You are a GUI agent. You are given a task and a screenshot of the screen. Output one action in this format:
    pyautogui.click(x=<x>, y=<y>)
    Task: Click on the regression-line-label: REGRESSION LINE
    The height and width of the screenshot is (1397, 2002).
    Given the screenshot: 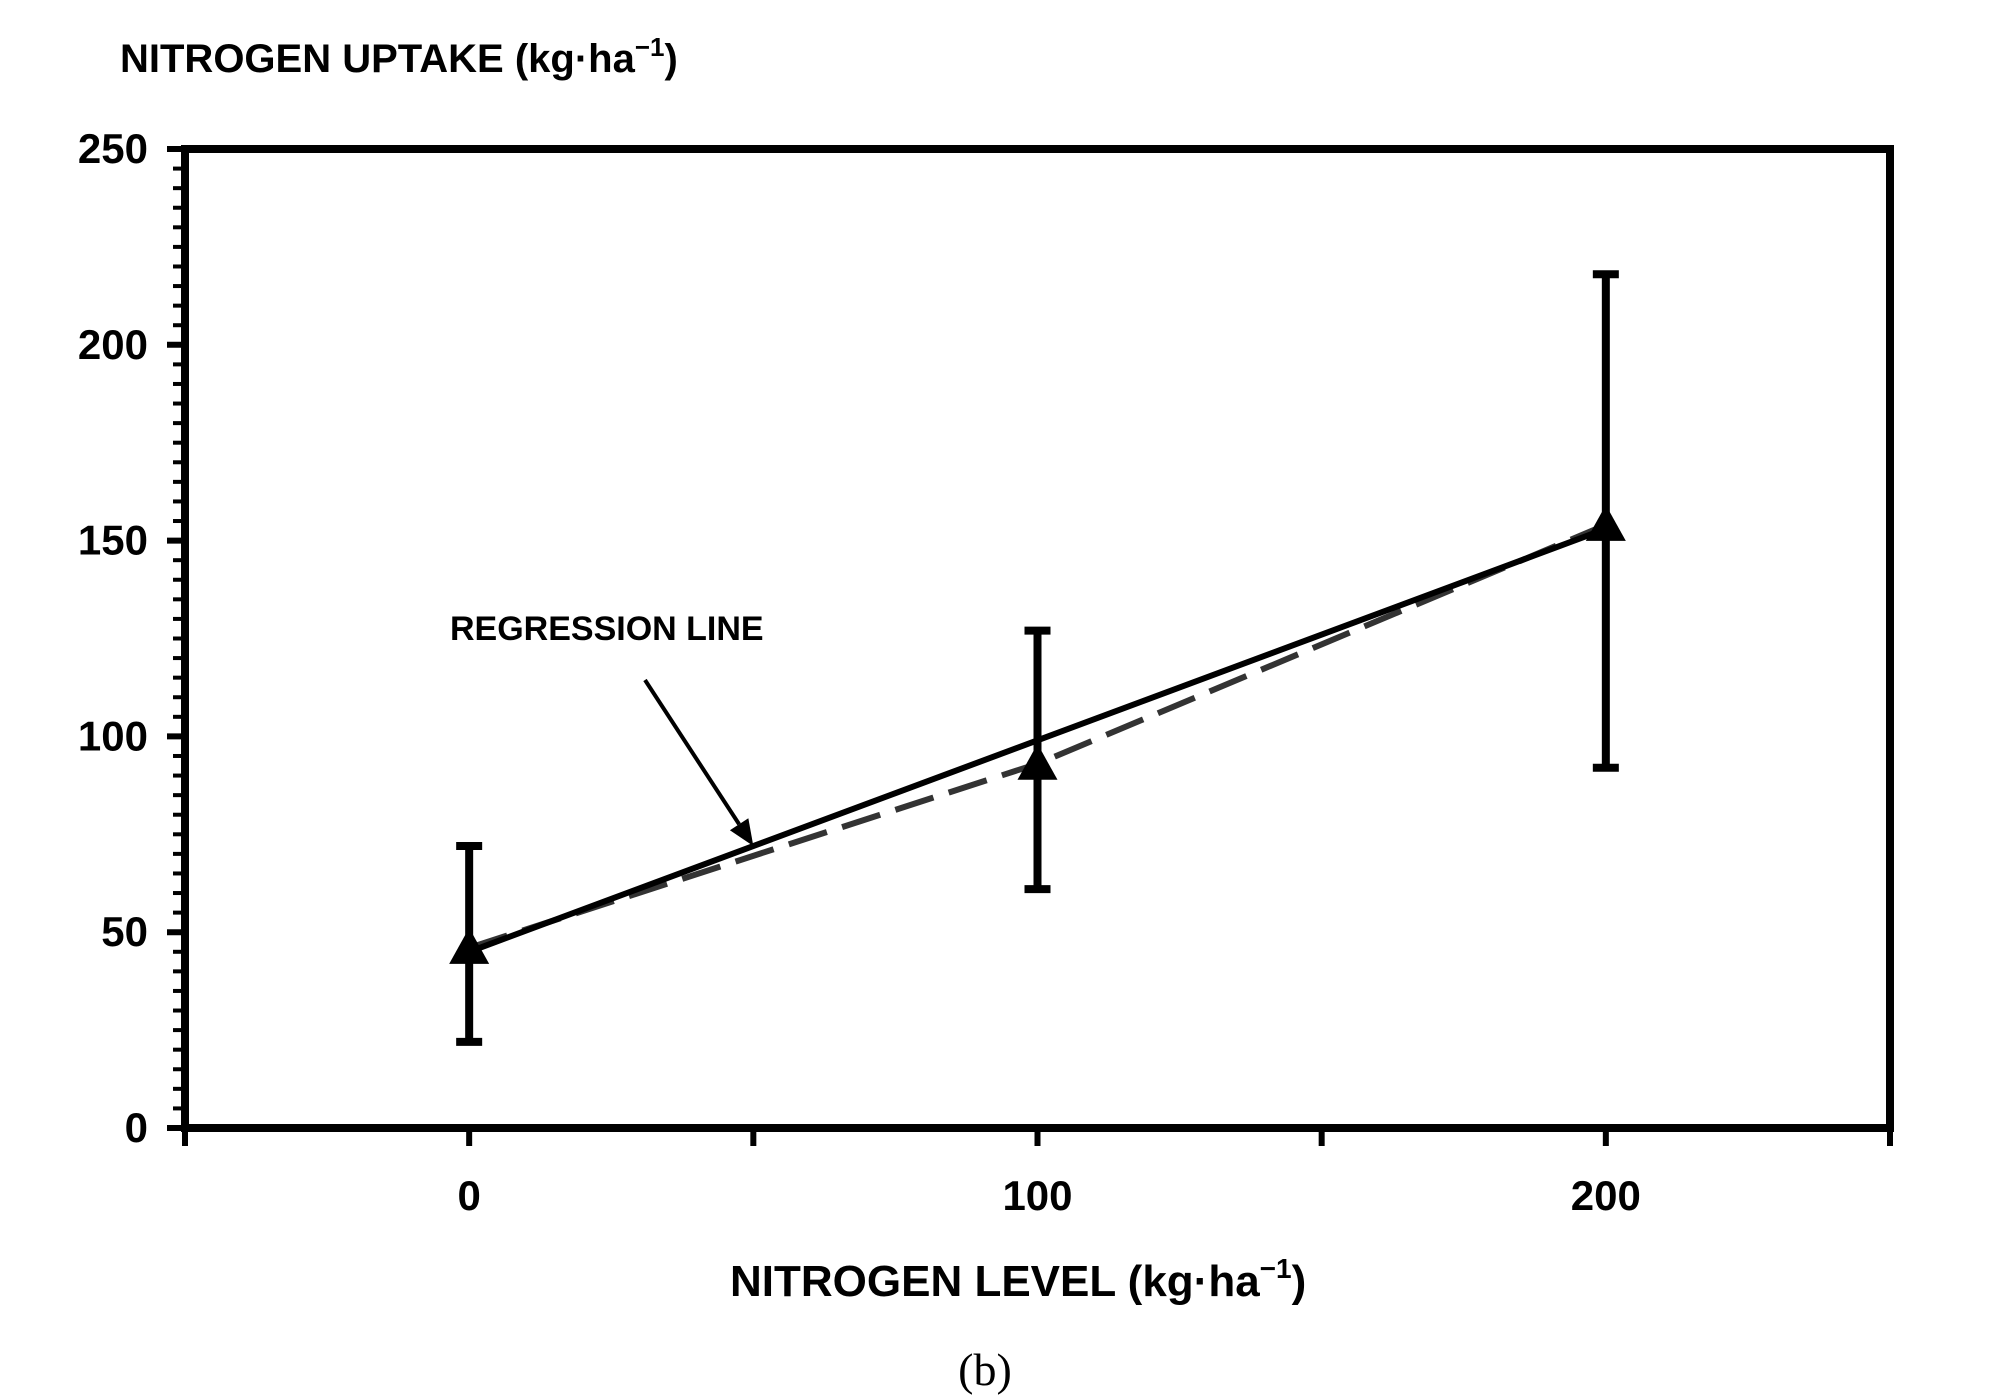 What is the action you would take?
    pyautogui.click(x=607, y=629)
    